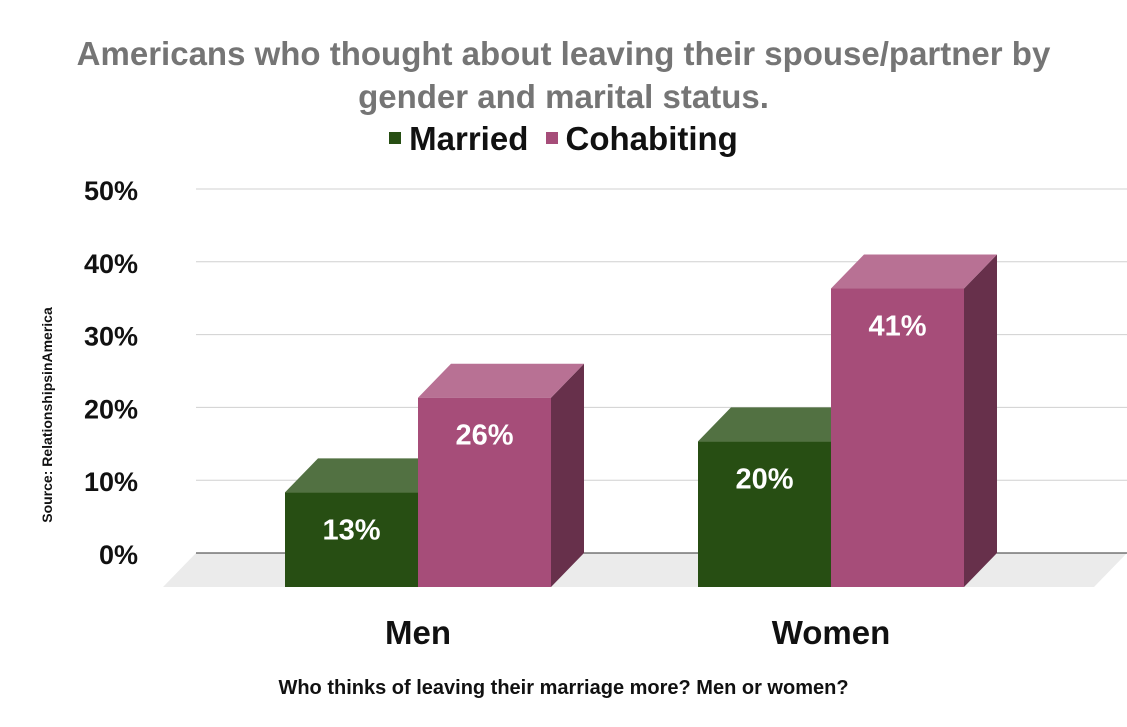 The width and height of the screenshot is (1127, 727). I want to click on x-tick-label-women: Women, so click(831, 632).